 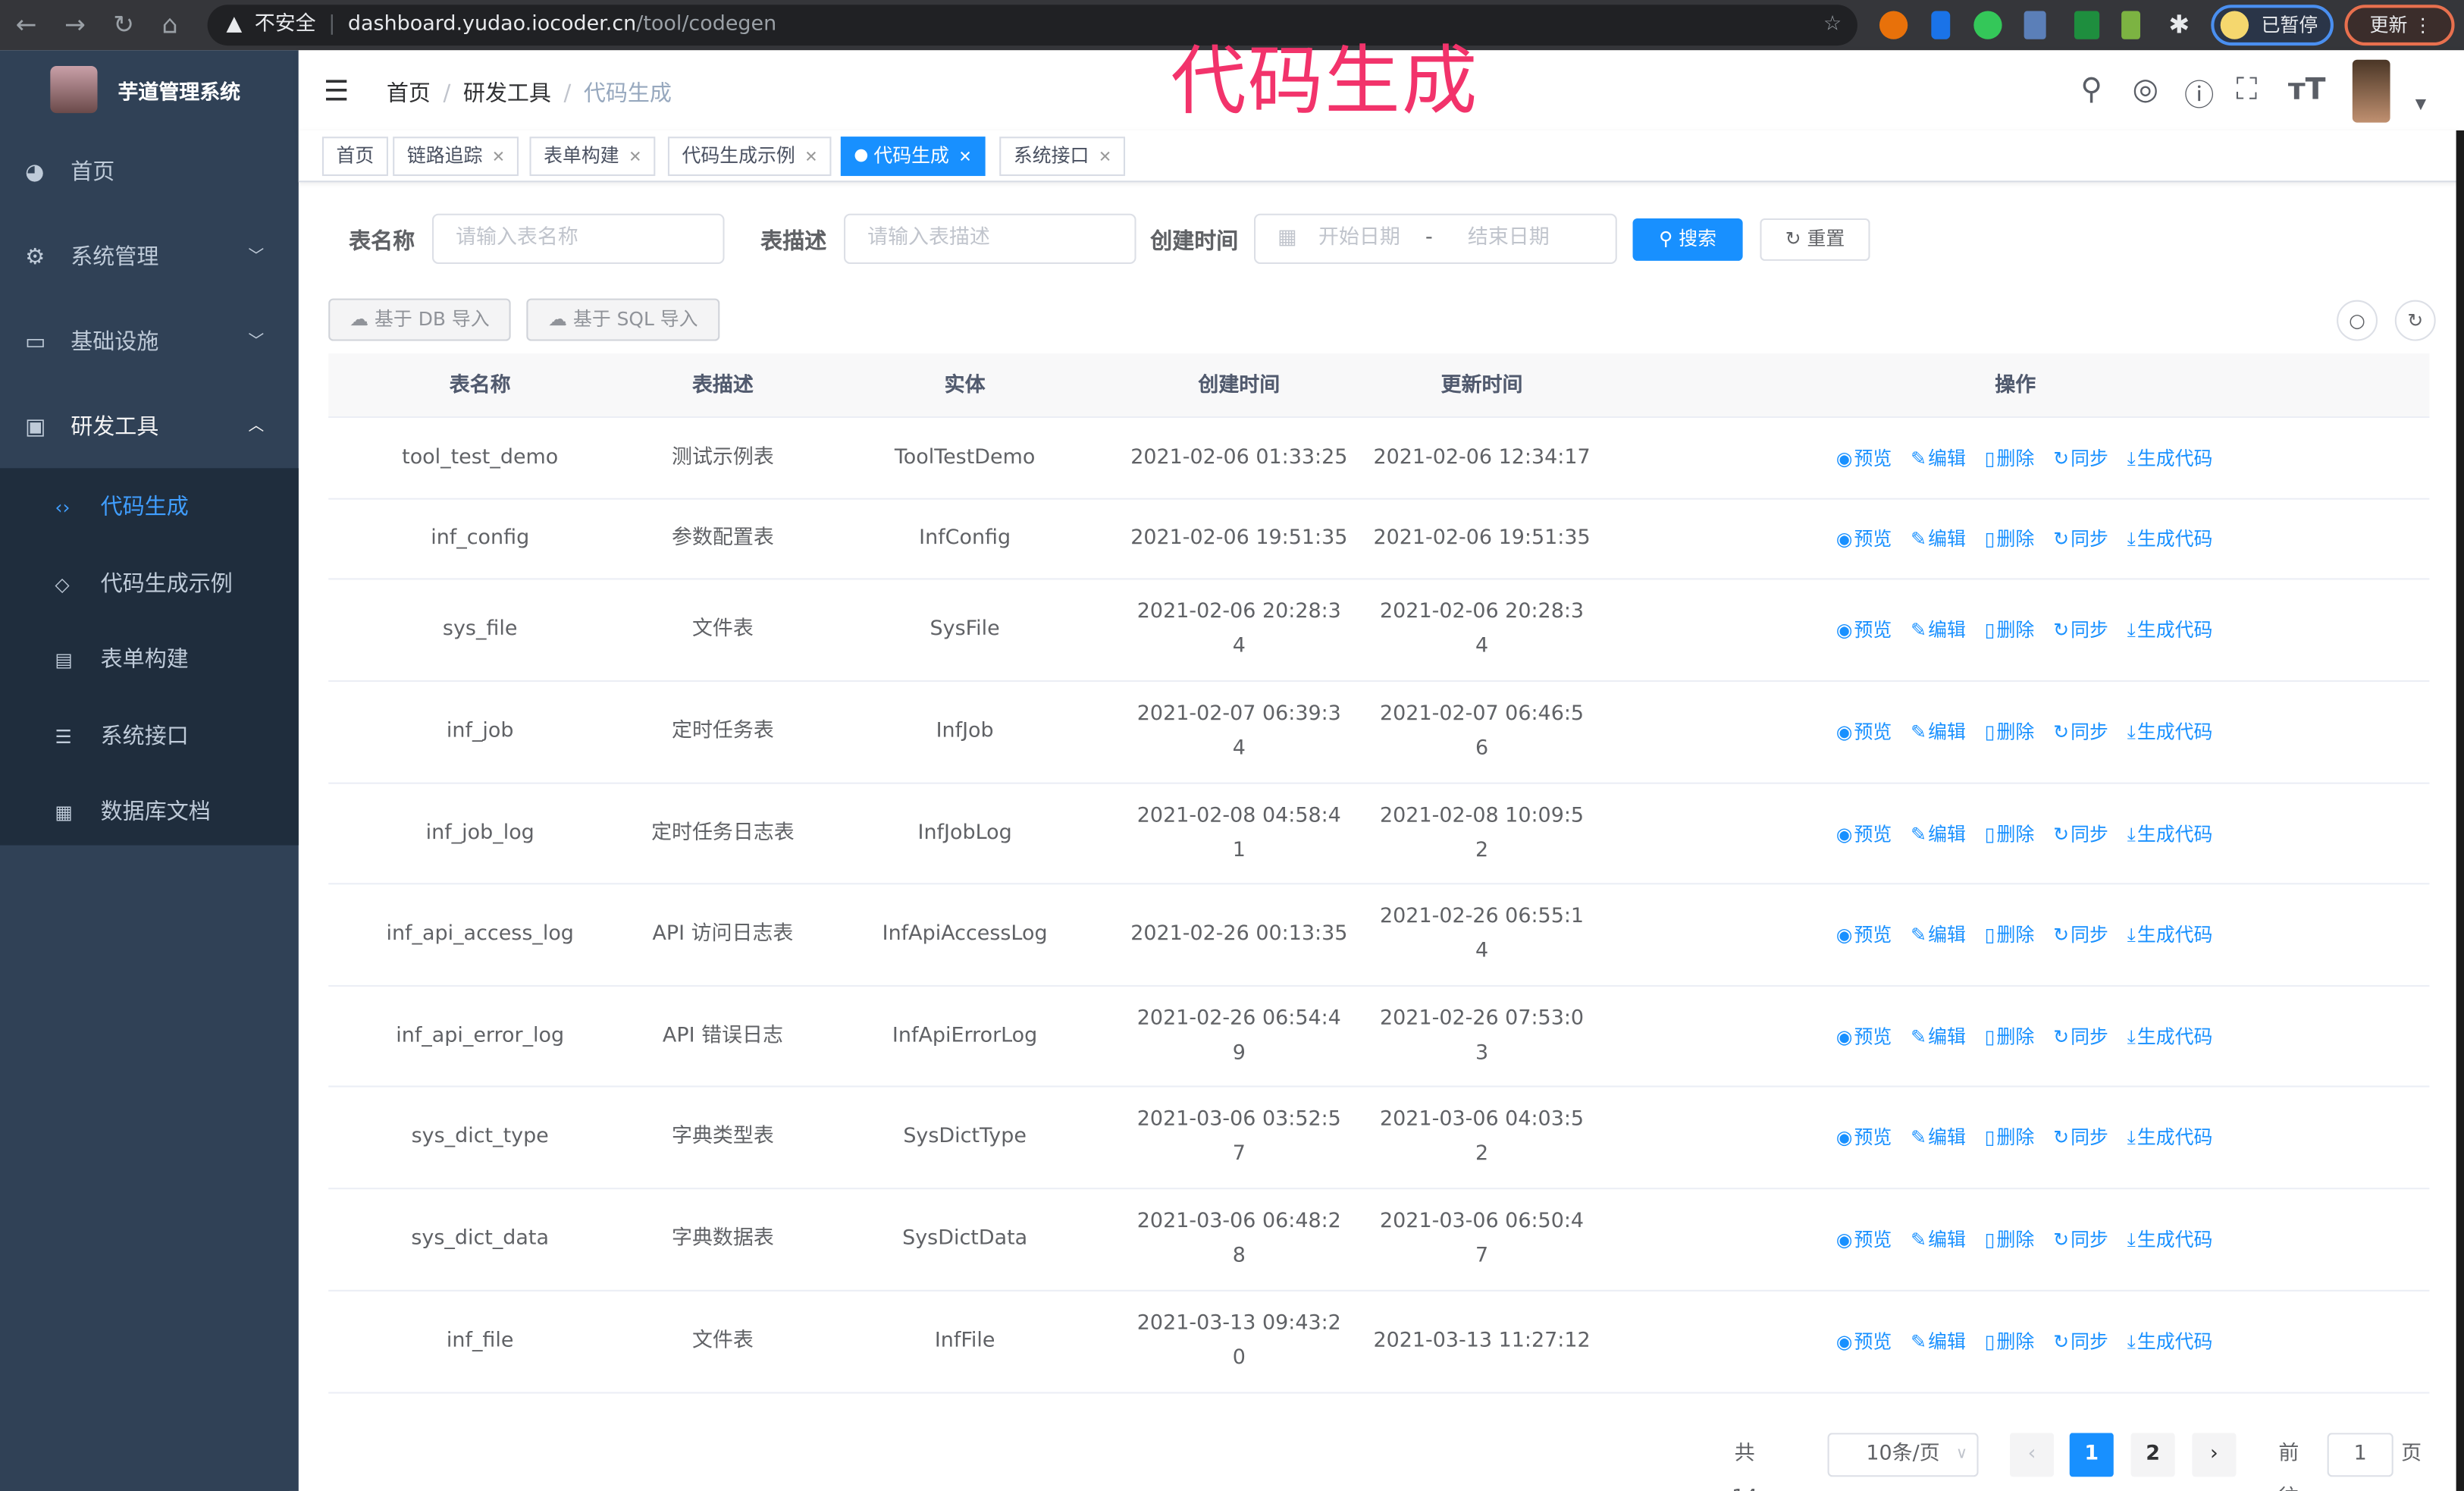 I want to click on table-comment-input: 请输入表描述, so click(x=990, y=239).